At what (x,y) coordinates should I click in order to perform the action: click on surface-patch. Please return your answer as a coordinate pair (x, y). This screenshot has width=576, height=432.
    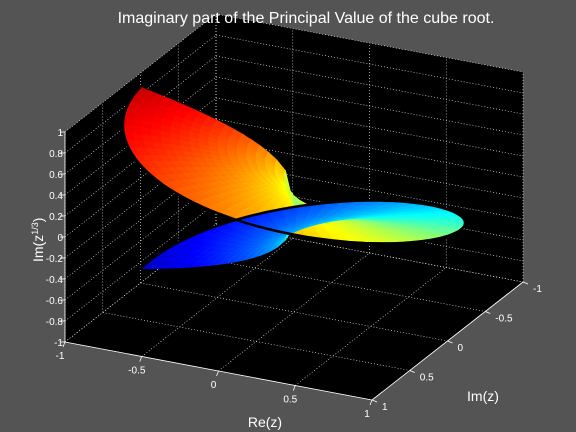
    Looking at the image, I should click on (280, 166).